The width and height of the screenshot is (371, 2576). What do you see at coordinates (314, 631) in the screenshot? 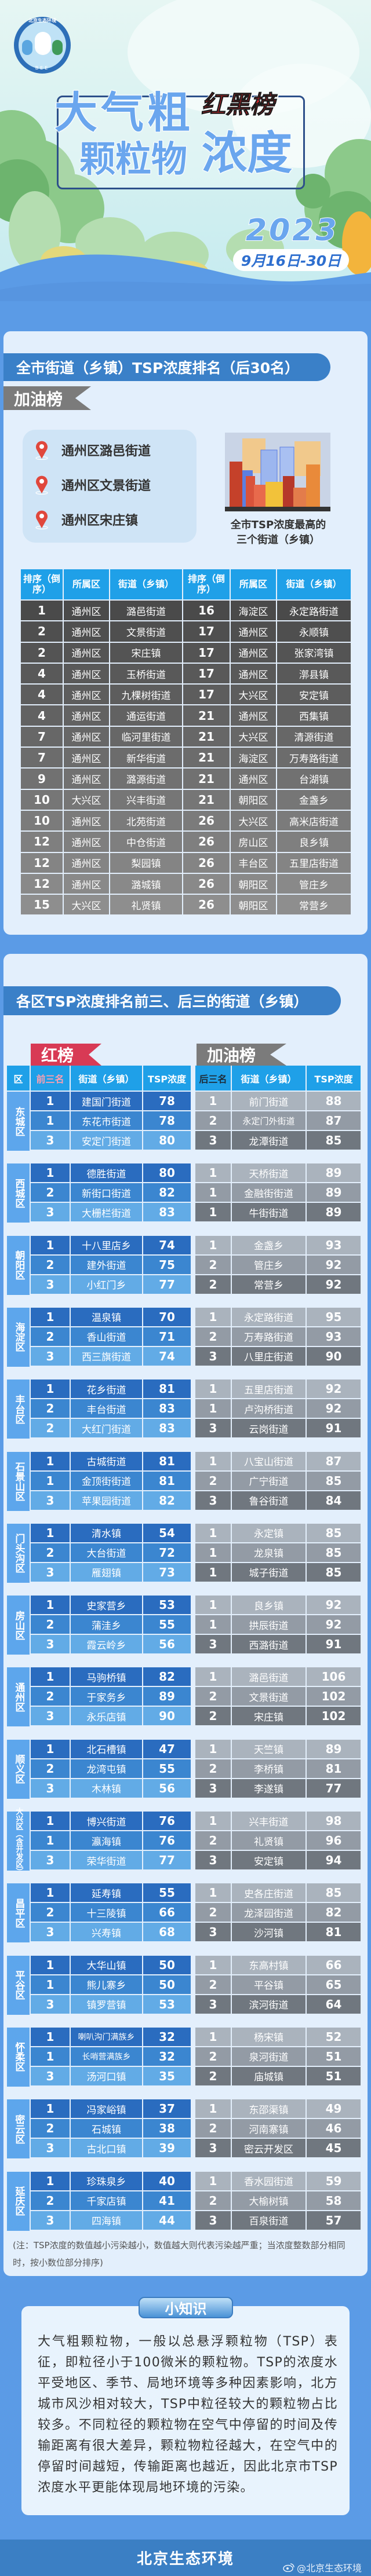
I see `street-cell: 永顺镇` at bounding box center [314, 631].